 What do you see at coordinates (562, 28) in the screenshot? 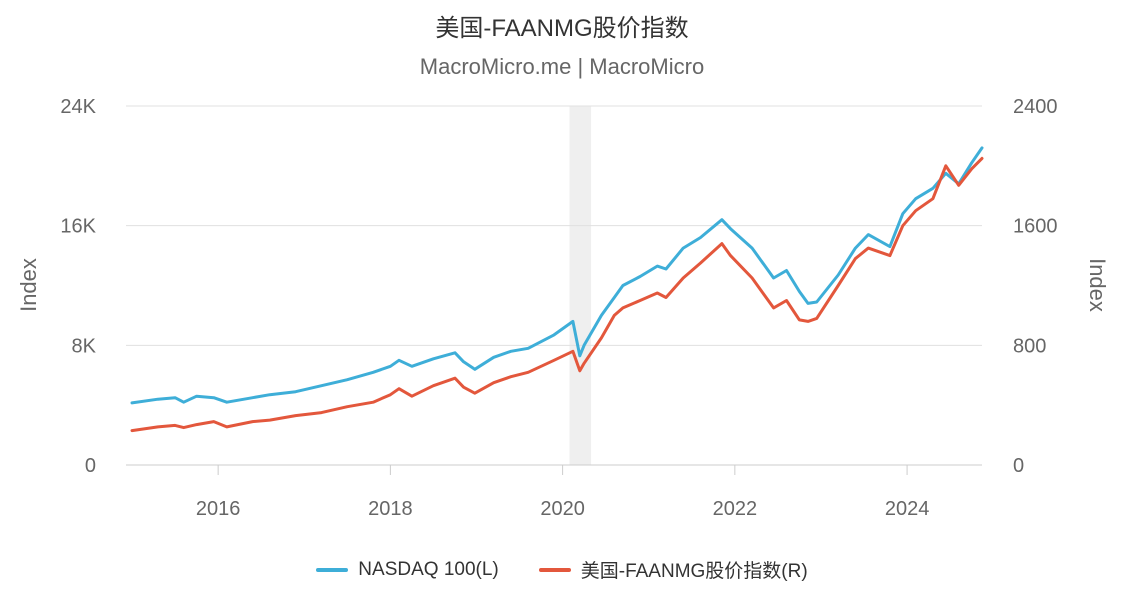
I see `chart-title: 美国-FAANMG股价指数` at bounding box center [562, 28].